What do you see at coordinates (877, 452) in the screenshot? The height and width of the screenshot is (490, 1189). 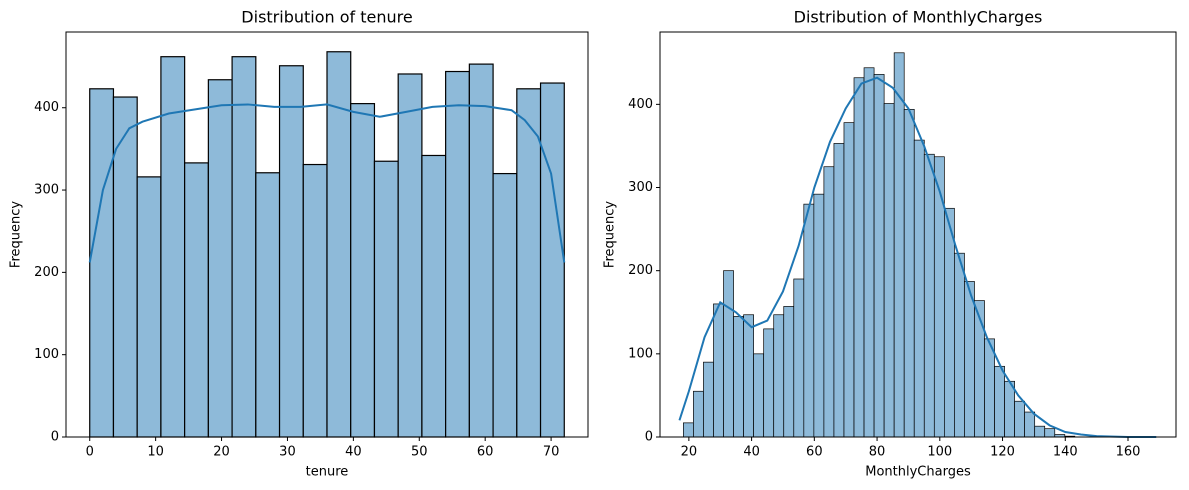 I see `x-tick-label: 80` at bounding box center [877, 452].